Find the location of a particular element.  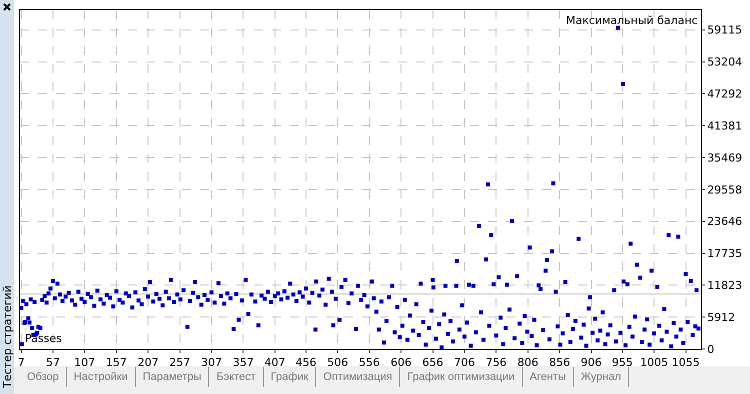

x-tick-label: 906 is located at coordinates (591, 363).